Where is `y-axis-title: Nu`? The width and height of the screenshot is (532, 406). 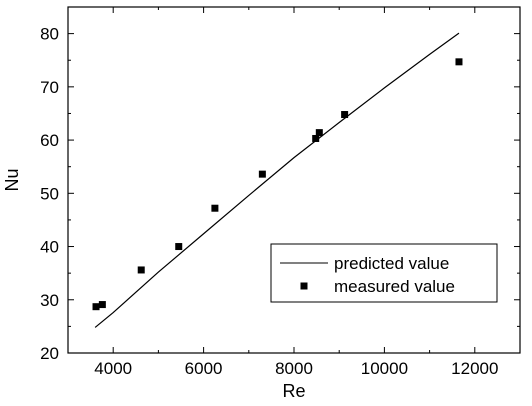 y-axis-title: Nu is located at coordinates (12, 179).